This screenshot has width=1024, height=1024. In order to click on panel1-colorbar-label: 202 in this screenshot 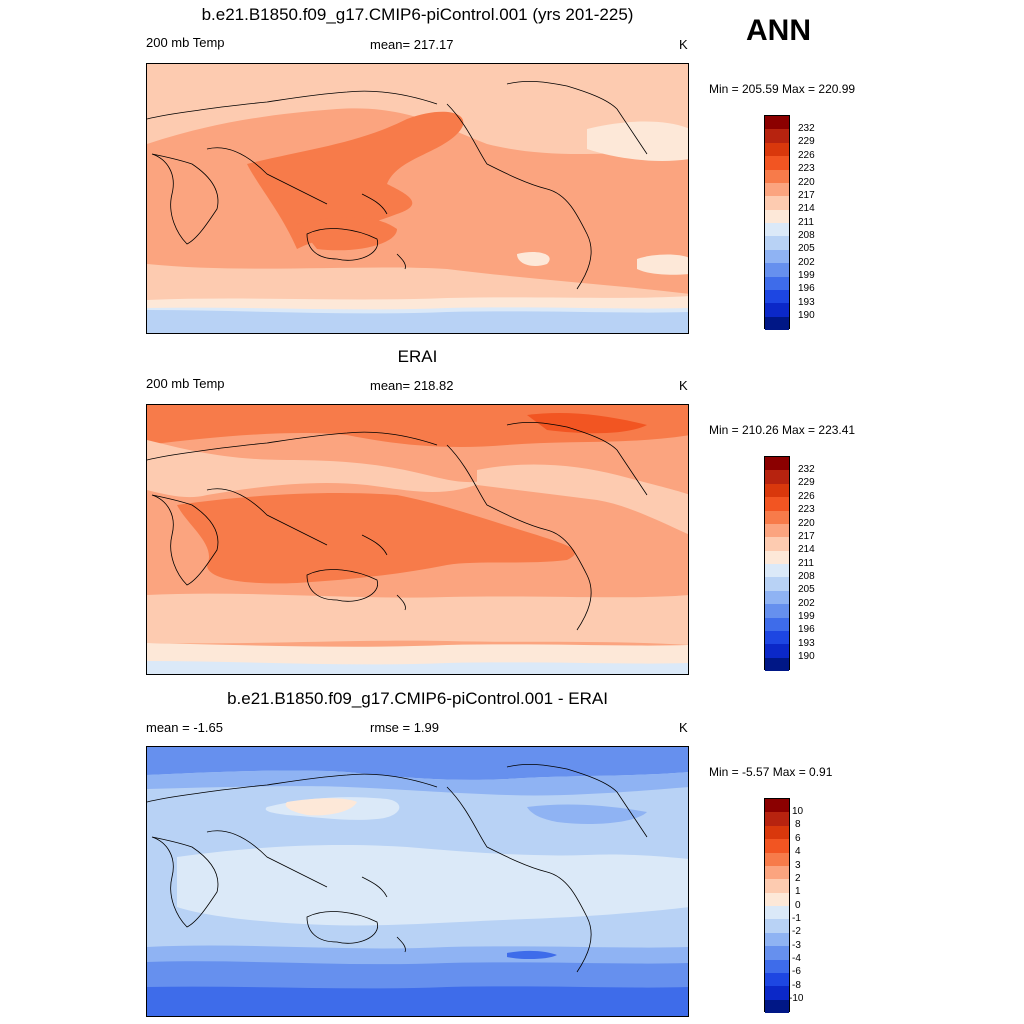, I will do `click(806, 262)`.